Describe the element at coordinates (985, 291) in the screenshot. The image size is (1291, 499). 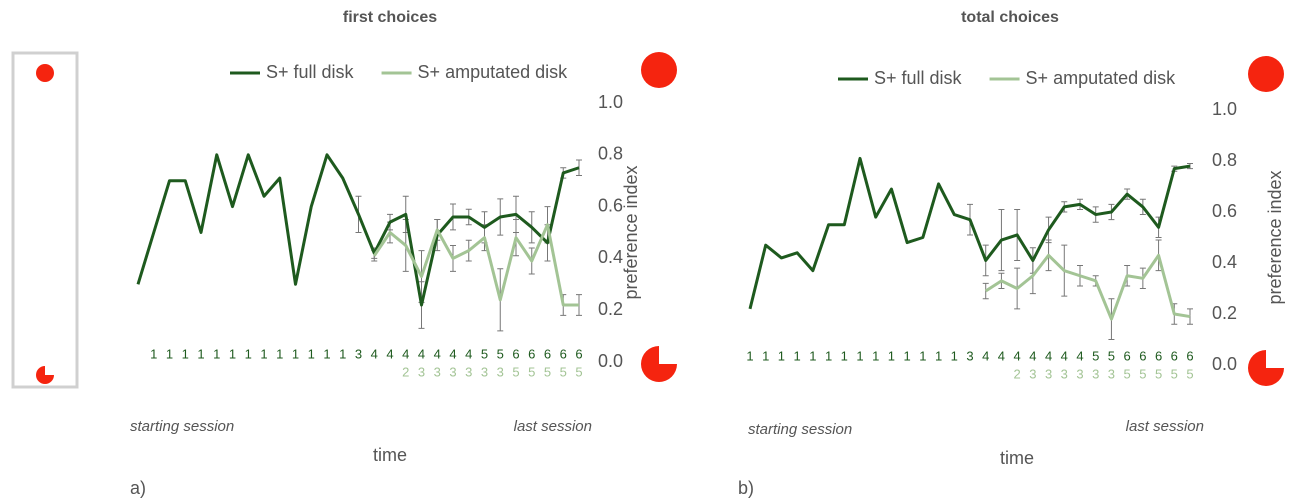
I see `error-bar` at that location.